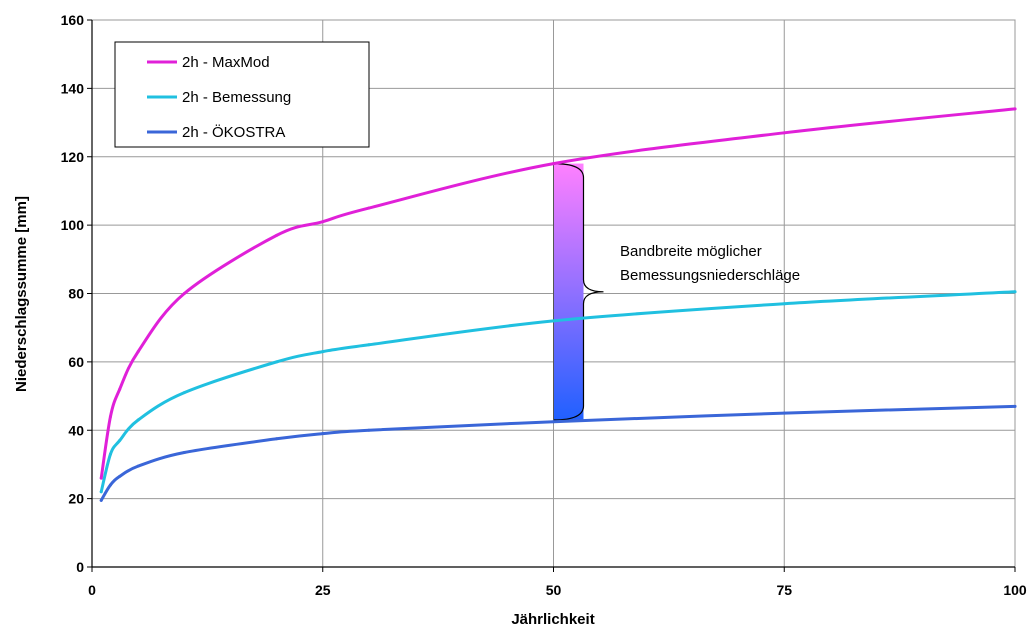 The image size is (1034, 631). Describe the element at coordinates (236, 97) in the screenshot. I see `legend-entry: 2h - Bemessung` at that location.